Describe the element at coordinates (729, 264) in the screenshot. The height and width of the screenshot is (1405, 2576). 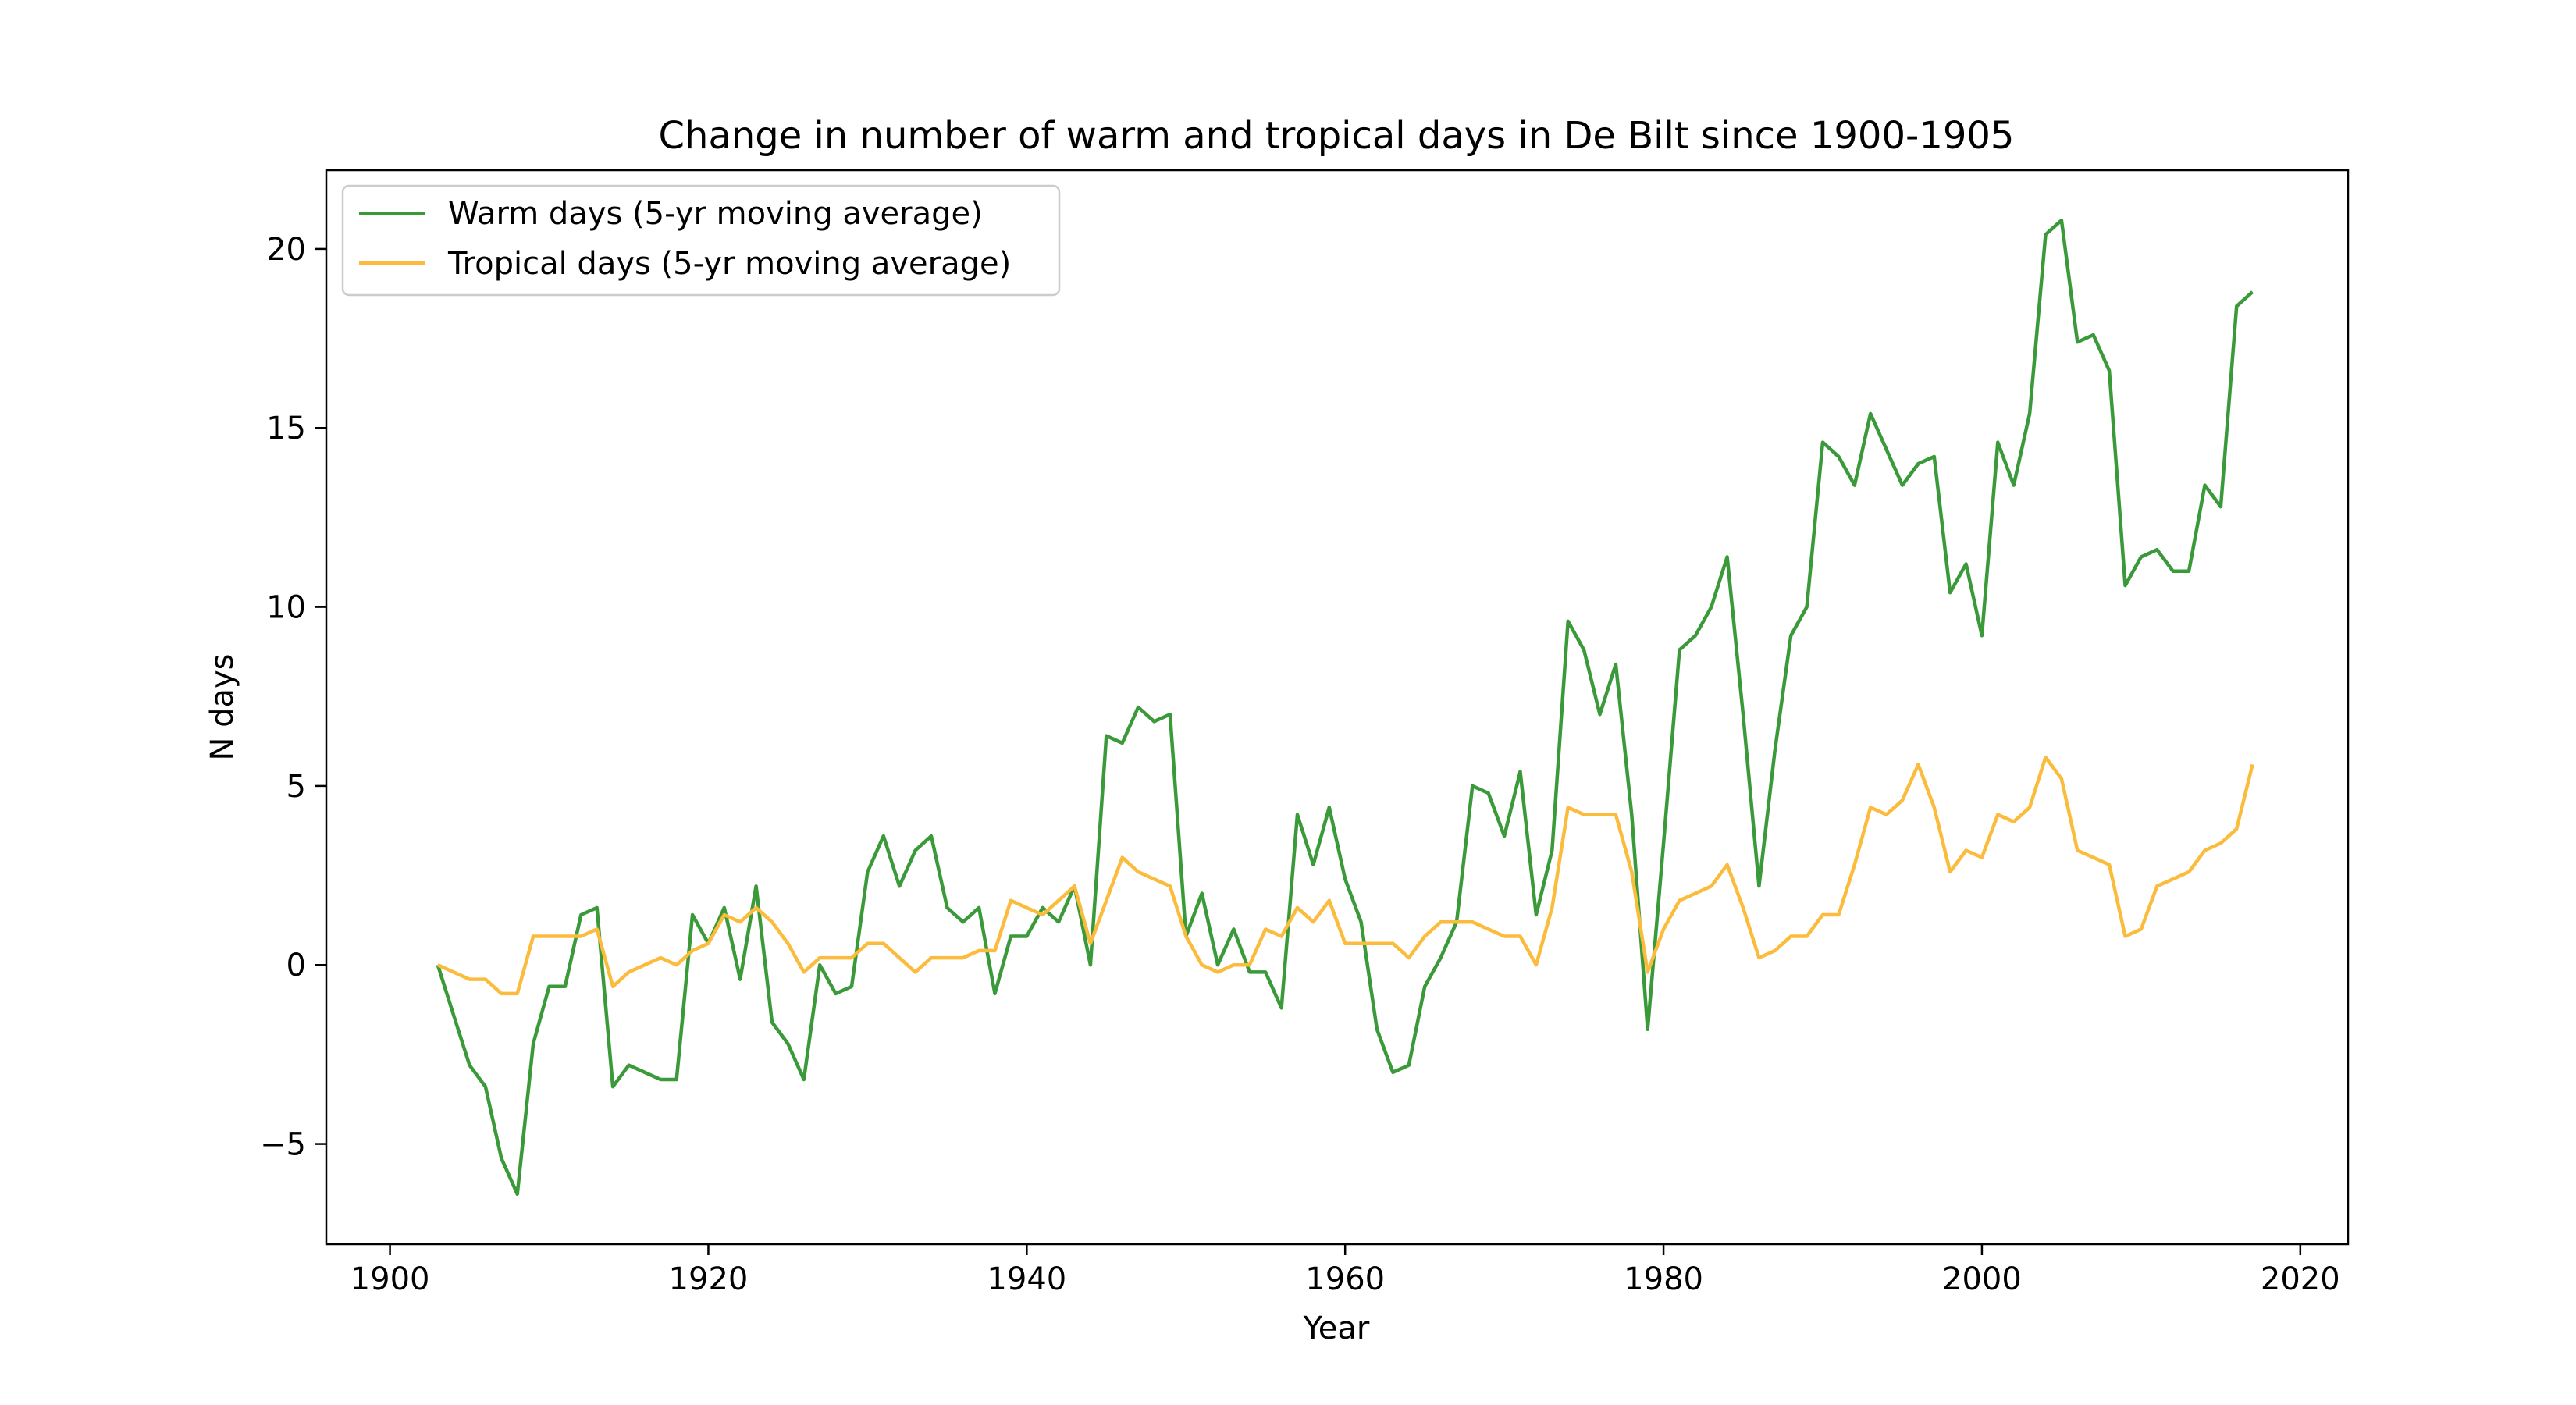
I see `legend-label-tropical-days: Tropical days (5-yr moving average)` at that location.